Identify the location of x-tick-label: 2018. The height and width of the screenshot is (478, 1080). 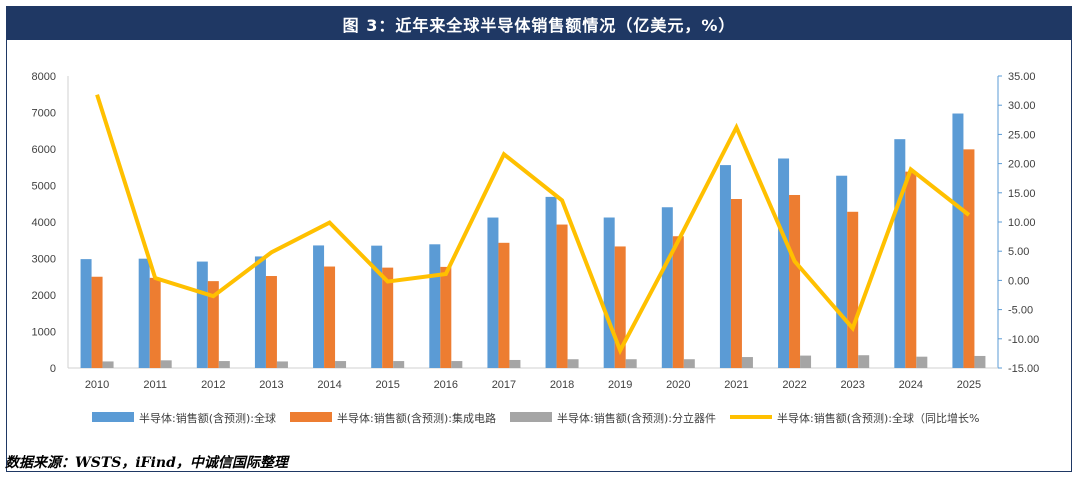
(562, 385).